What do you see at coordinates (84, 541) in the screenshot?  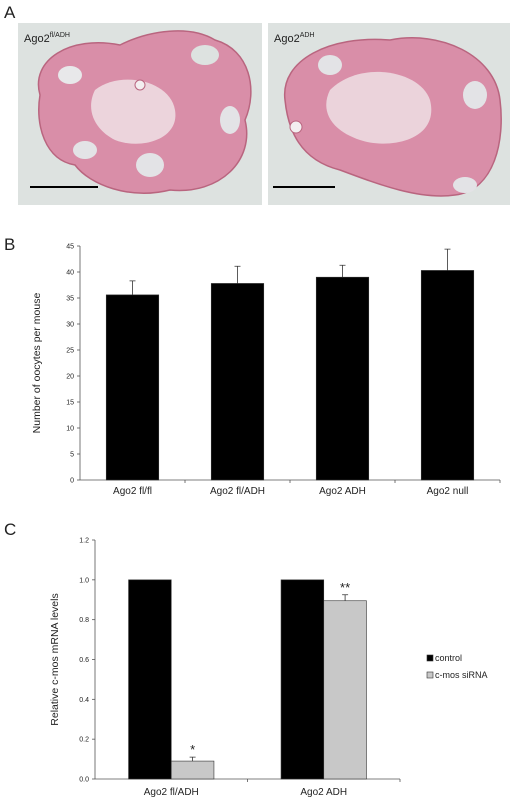 I see `y-tick-label: 1.2` at bounding box center [84, 541].